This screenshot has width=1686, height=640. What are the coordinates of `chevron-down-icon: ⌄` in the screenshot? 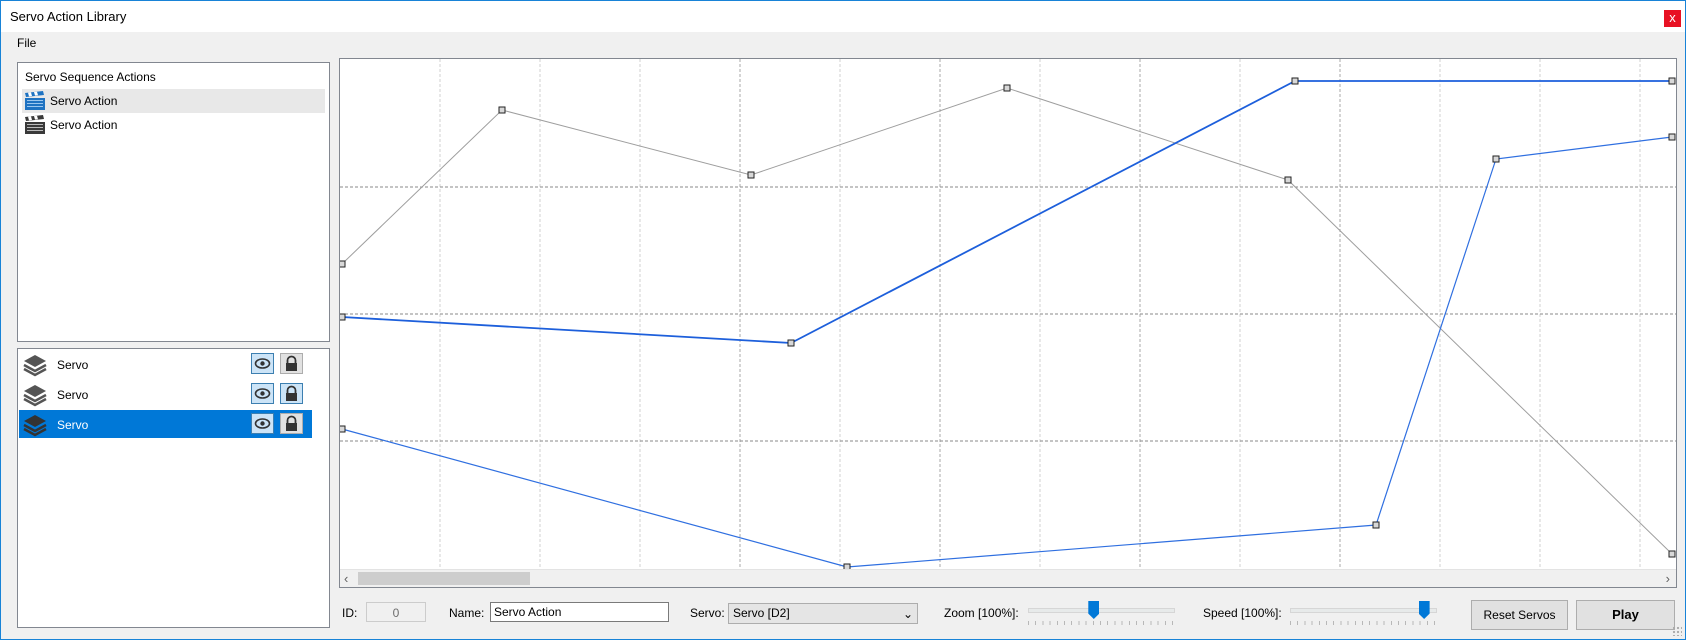 It's located at (907, 614).